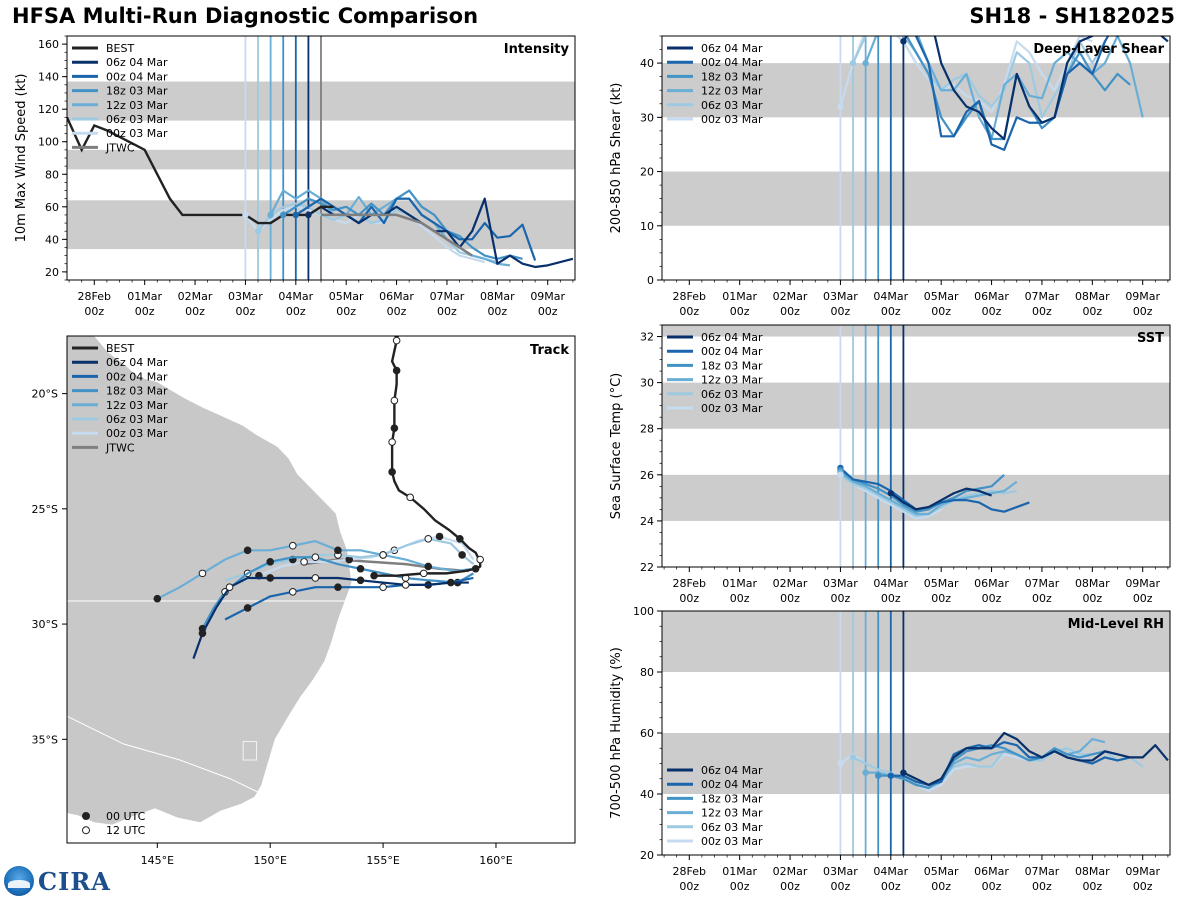 This screenshot has height=900, width=1200. I want to click on shear-ytick-label: 30, so click(647, 117).